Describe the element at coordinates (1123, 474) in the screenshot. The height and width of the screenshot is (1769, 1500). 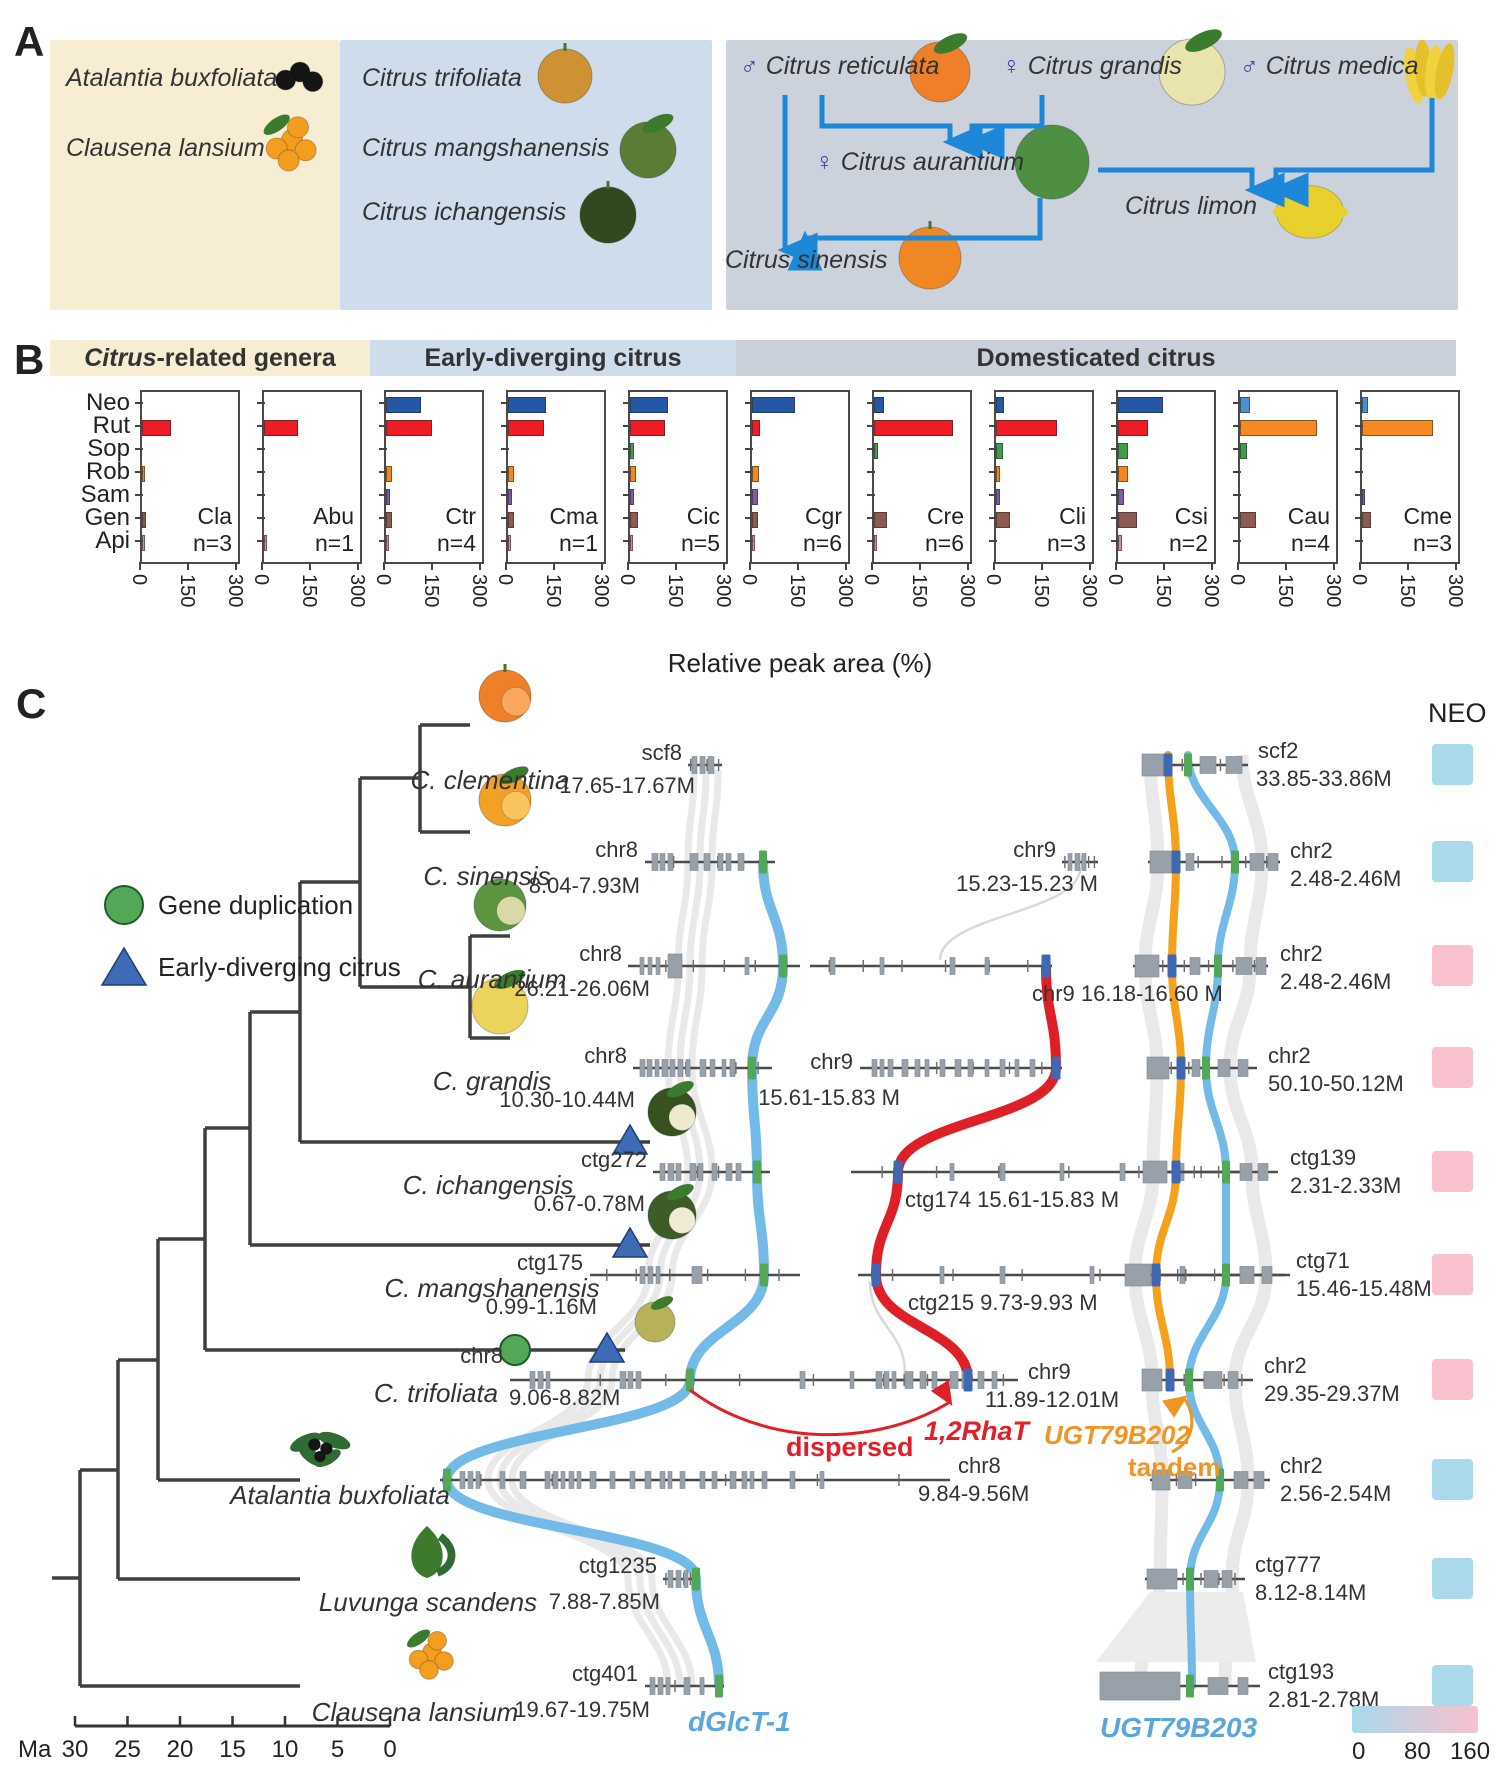
I see `bar-csi-rob` at that location.